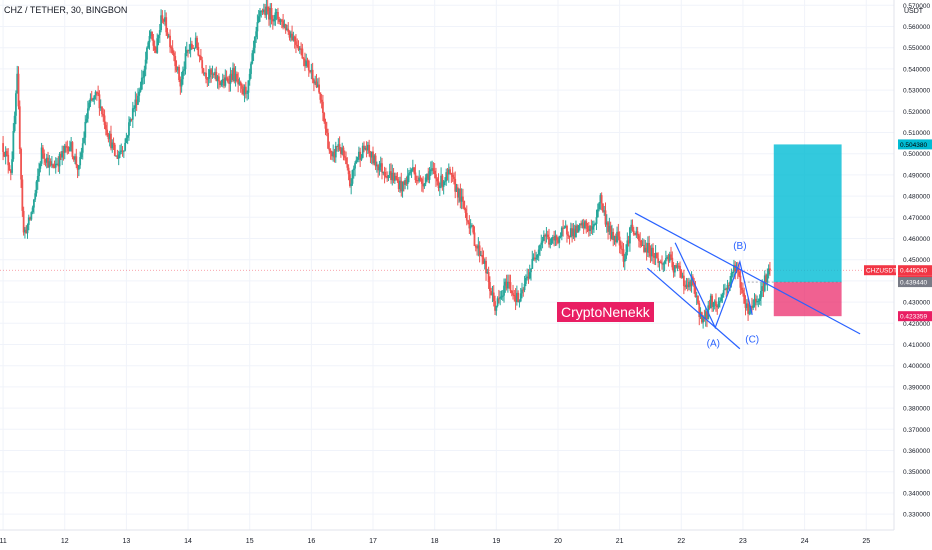 The height and width of the screenshot is (550, 932). What do you see at coordinates (558, 541) in the screenshot?
I see `x-tick-label: 20` at bounding box center [558, 541].